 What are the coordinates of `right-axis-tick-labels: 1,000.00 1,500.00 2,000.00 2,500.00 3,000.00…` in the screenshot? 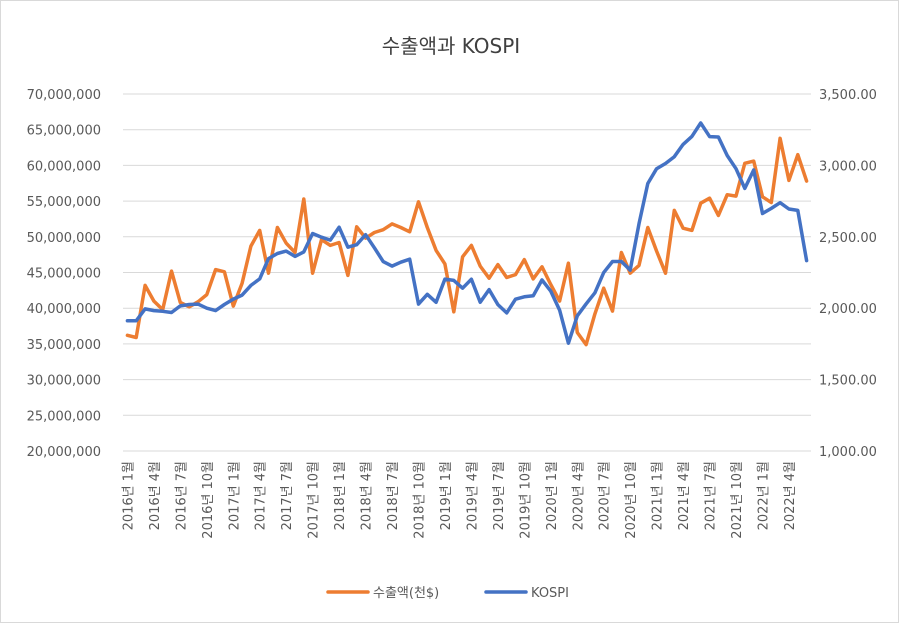 It's located at (848, 274).